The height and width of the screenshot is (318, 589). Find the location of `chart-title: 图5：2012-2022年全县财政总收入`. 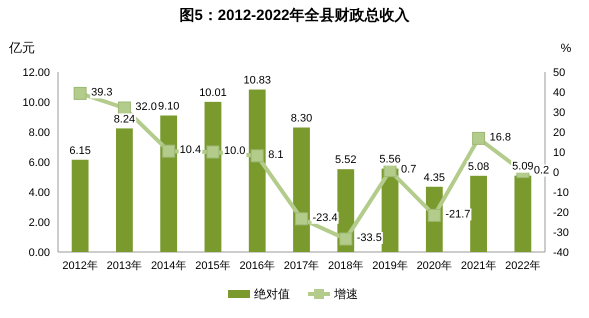

chart-title: 图5：2012-2022年全县财政总收入 is located at coordinates (295, 15).